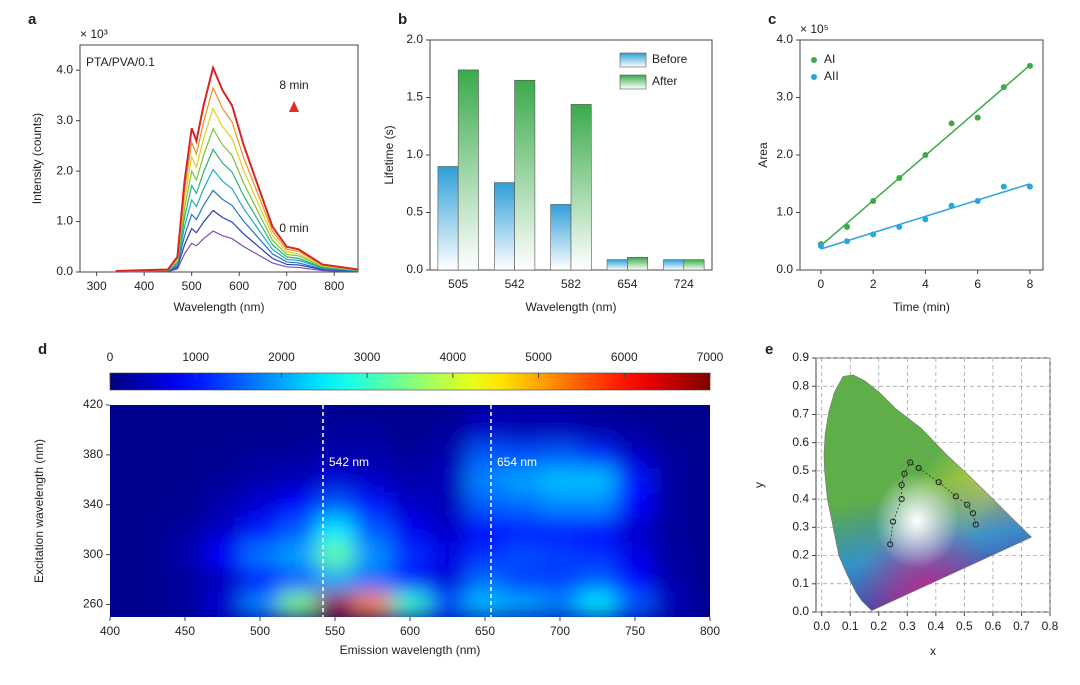 This screenshot has height=685, width=1080. I want to click on x-tick-label: 0, so click(821, 284).